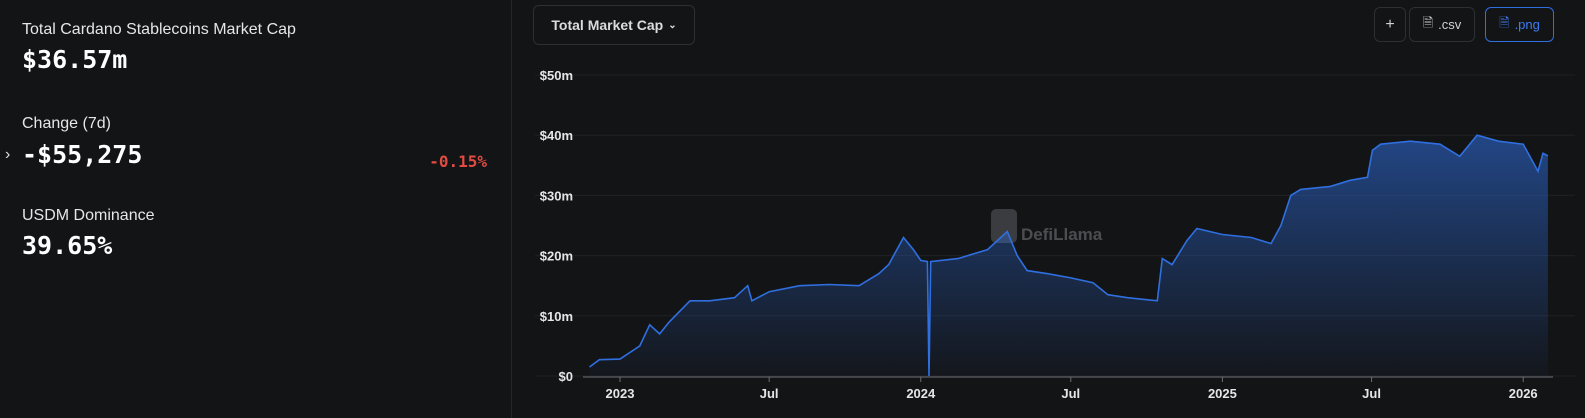 The height and width of the screenshot is (418, 1585). Describe the element at coordinates (1428, 22) in the screenshot. I see `file-download-icon: 🗎` at that location.